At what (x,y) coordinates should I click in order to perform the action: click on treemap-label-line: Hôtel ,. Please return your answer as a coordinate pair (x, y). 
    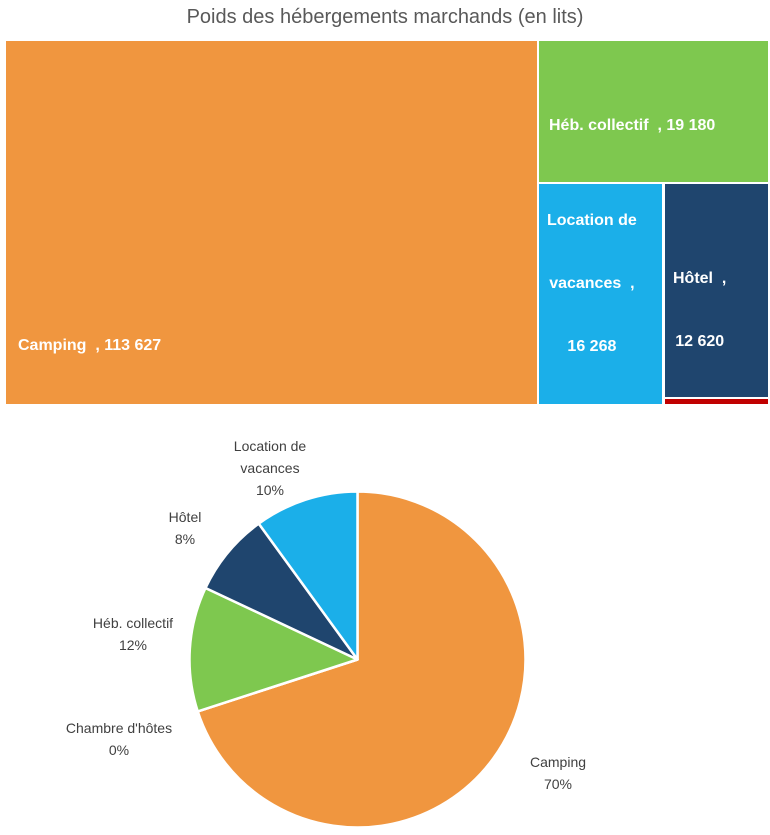
    Looking at the image, I should click on (700, 278).